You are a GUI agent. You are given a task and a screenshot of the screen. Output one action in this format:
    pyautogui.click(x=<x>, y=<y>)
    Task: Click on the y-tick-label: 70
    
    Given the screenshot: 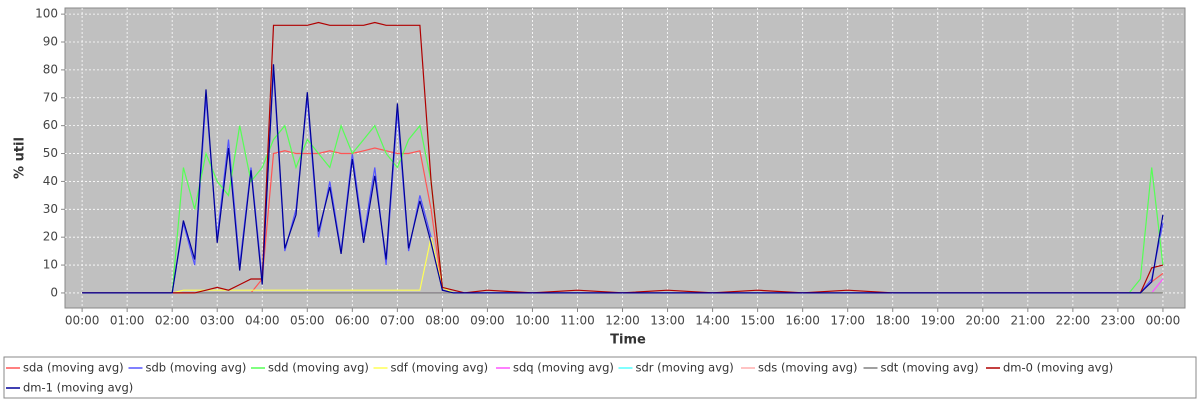 What is the action you would take?
    pyautogui.click(x=50, y=97)
    